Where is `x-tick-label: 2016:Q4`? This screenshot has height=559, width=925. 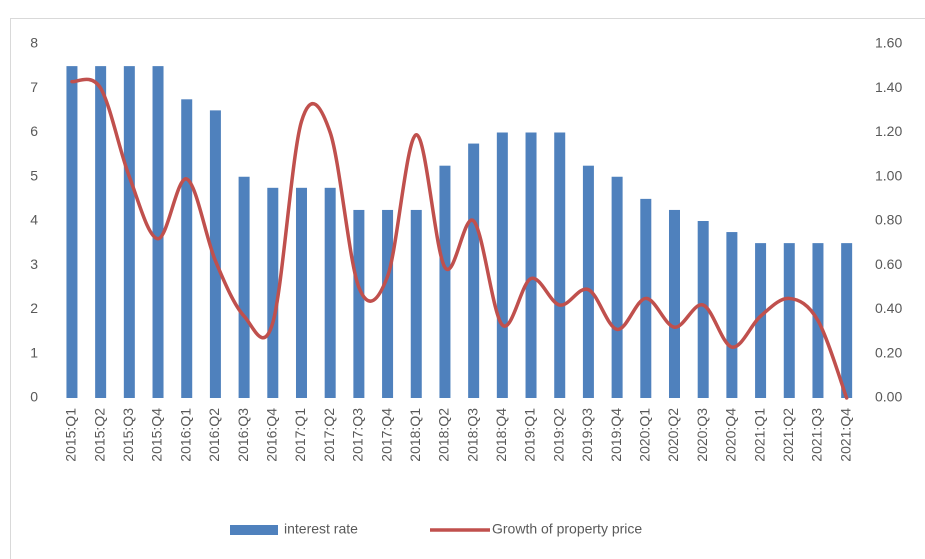
x-tick-label: 2016:Q4 is located at coordinates (271, 435).